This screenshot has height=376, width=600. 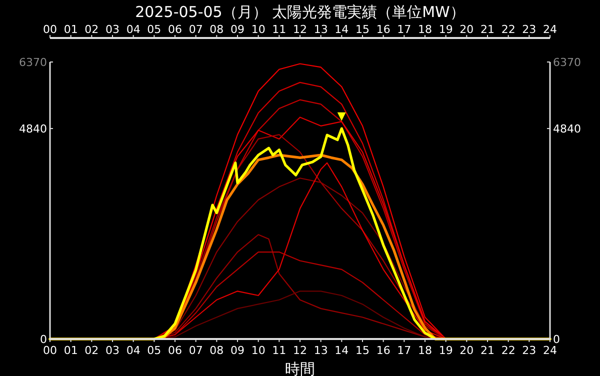 I want to click on x-axis-title: 時間, so click(x=300, y=368).